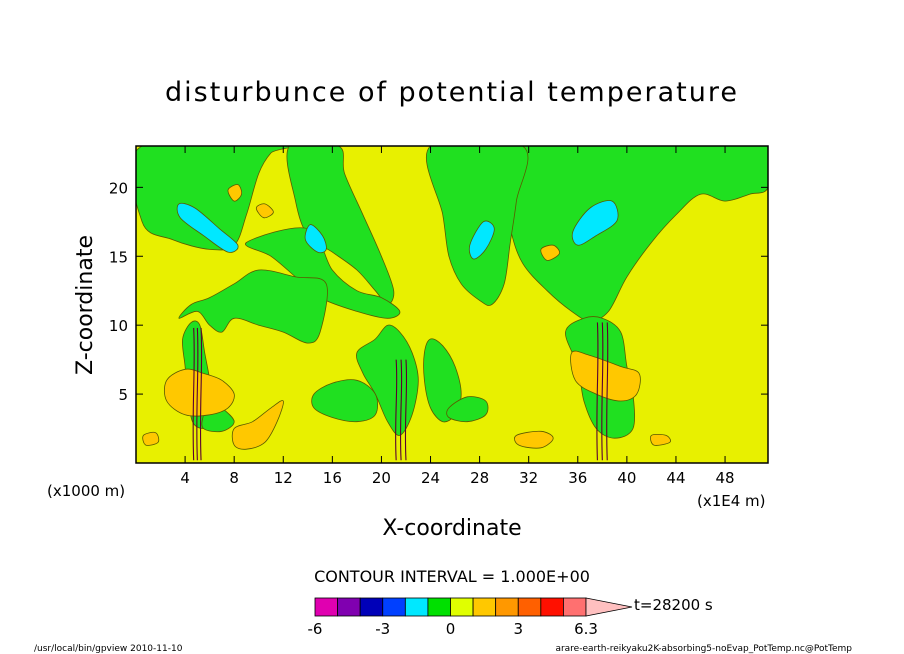 The image size is (904, 654). Describe the element at coordinates (452, 576) in the screenshot. I see `contour-interval-label: CONTOUR INTERVAL = 1.000E+00` at that location.